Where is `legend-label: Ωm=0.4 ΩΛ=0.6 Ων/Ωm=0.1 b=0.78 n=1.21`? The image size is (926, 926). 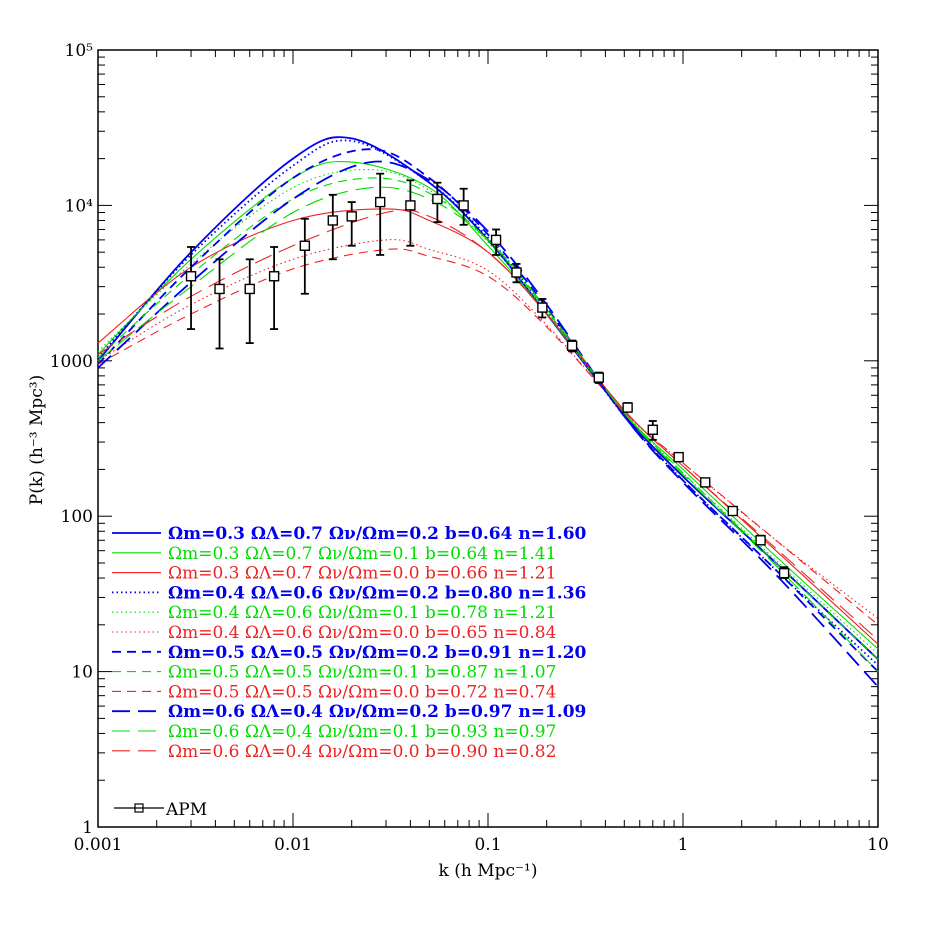
legend-label: Ωm=0.4 ΩΛ=0.6 Ων/Ωm=0.1 b=0.78 n=1.21 is located at coordinates (362, 613).